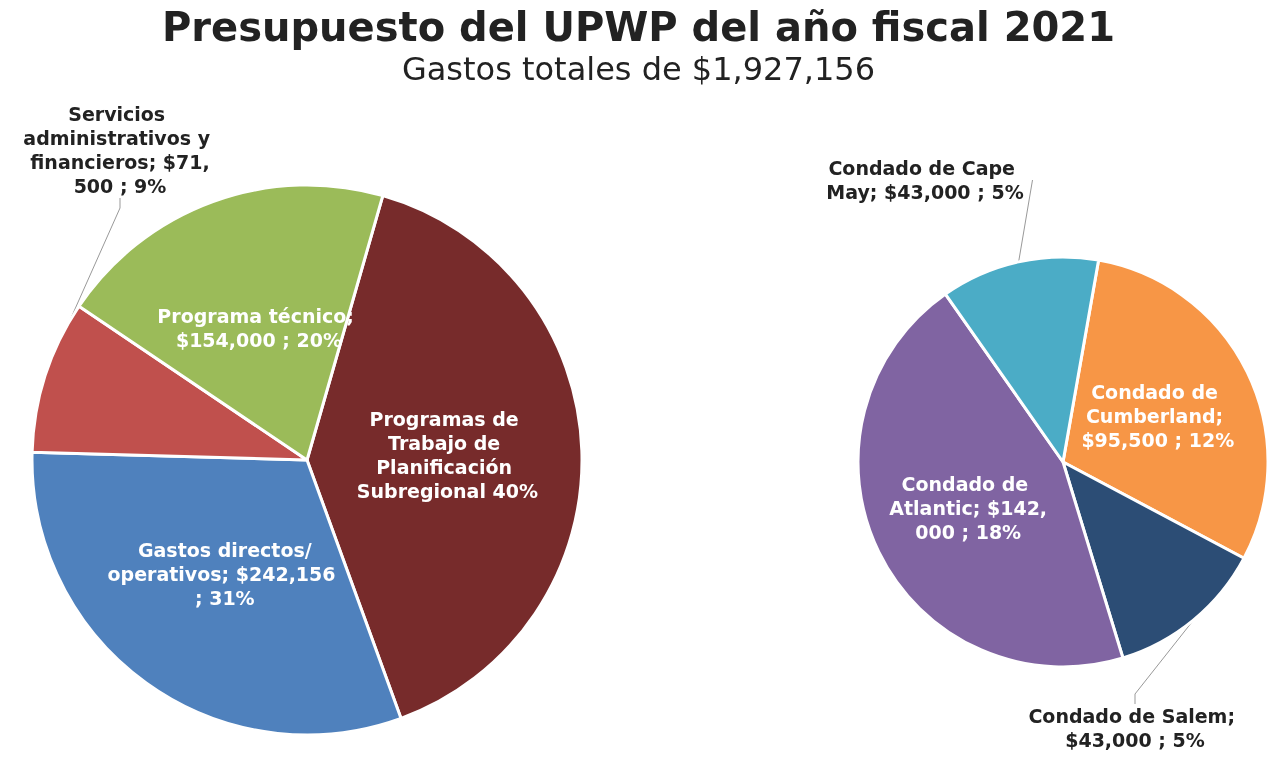 The width and height of the screenshot is (1277, 761). Describe the element at coordinates (638, 27) in the screenshot. I see `chart-title: Presupuesto del UPWP del año fiscal 2021` at that location.